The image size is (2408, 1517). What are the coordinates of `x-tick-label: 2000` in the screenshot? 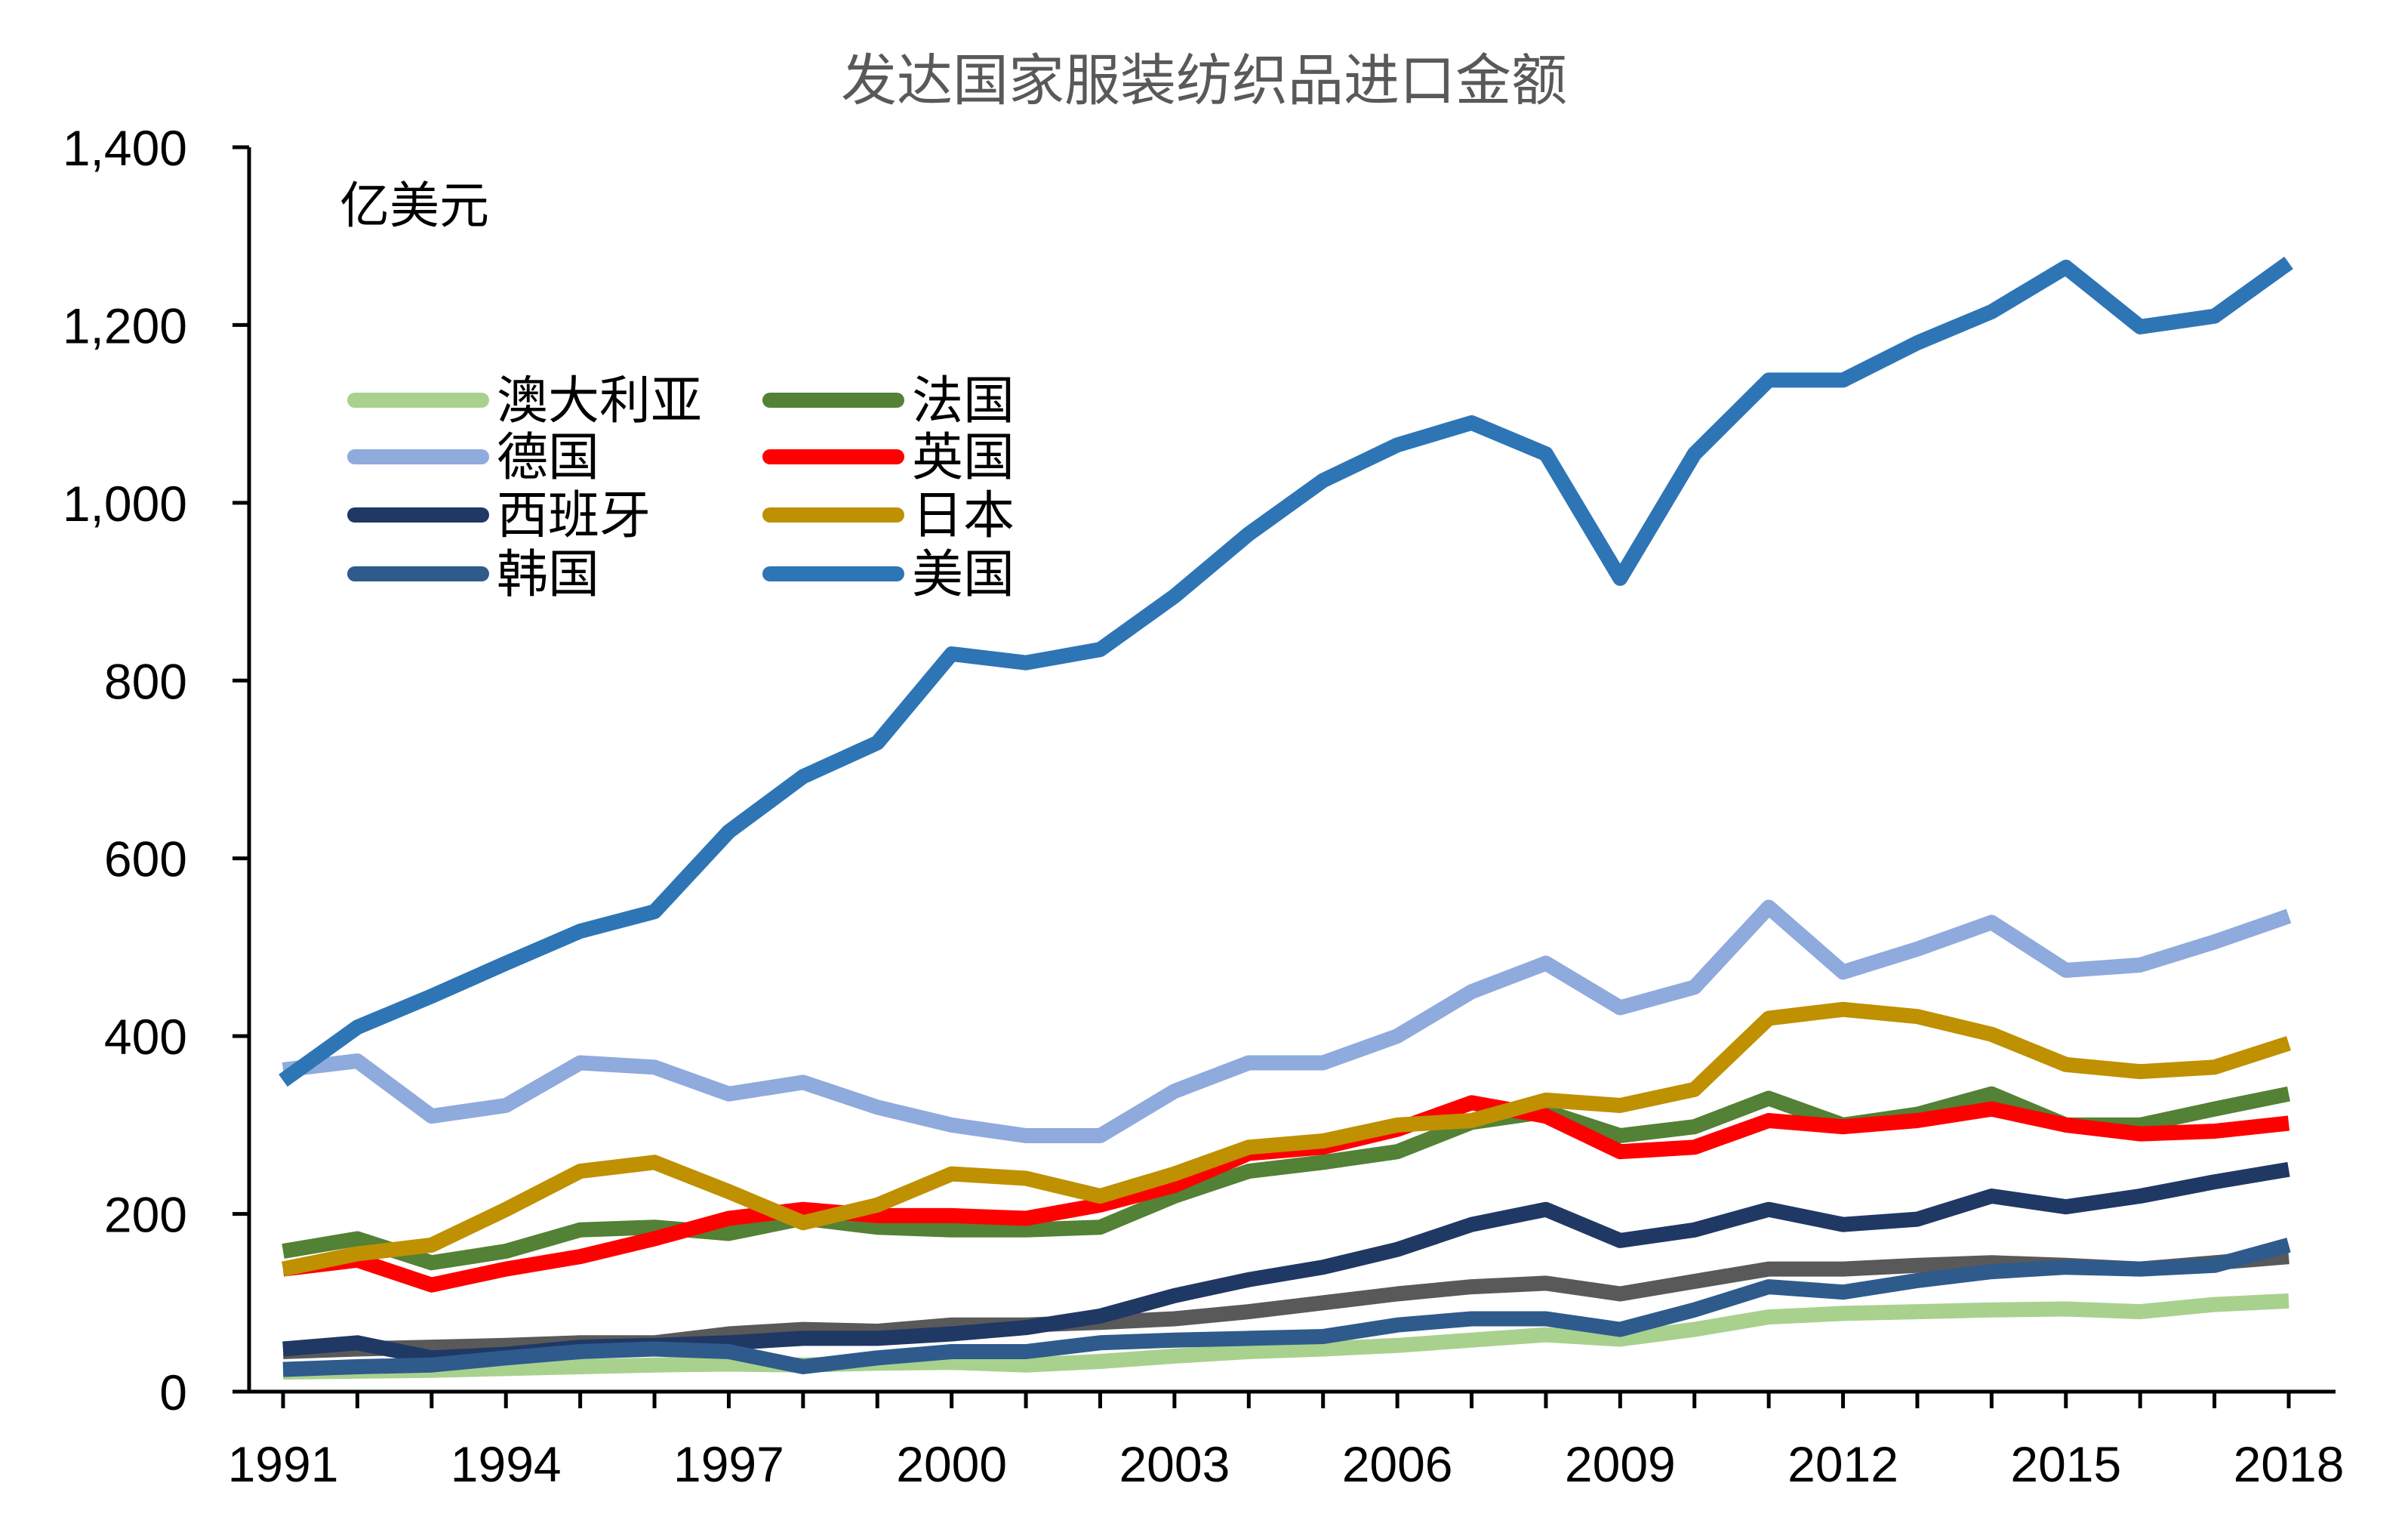 It's located at (952, 1464).